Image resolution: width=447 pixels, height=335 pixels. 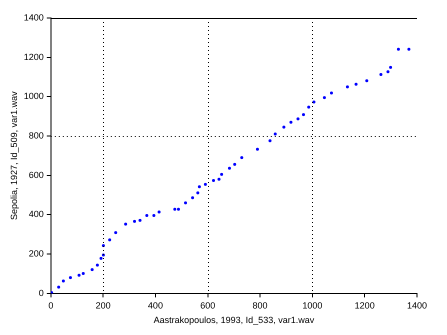 I want to click on x-tick-label: 200, so click(x=103, y=305).